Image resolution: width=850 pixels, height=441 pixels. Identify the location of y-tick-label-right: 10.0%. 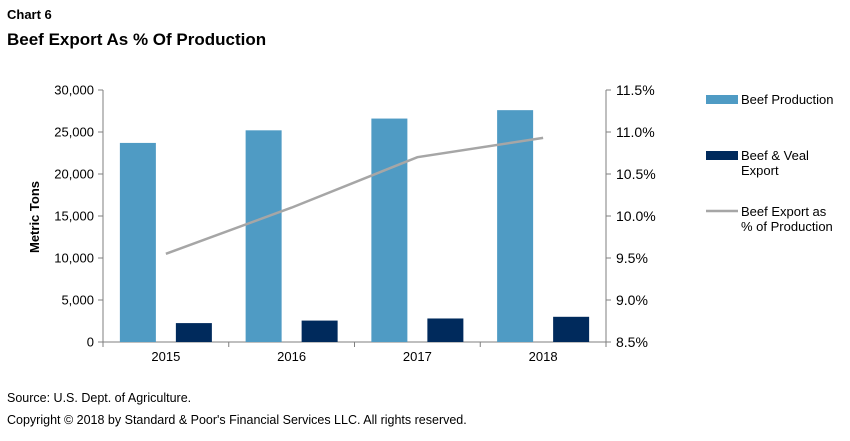
(636, 216).